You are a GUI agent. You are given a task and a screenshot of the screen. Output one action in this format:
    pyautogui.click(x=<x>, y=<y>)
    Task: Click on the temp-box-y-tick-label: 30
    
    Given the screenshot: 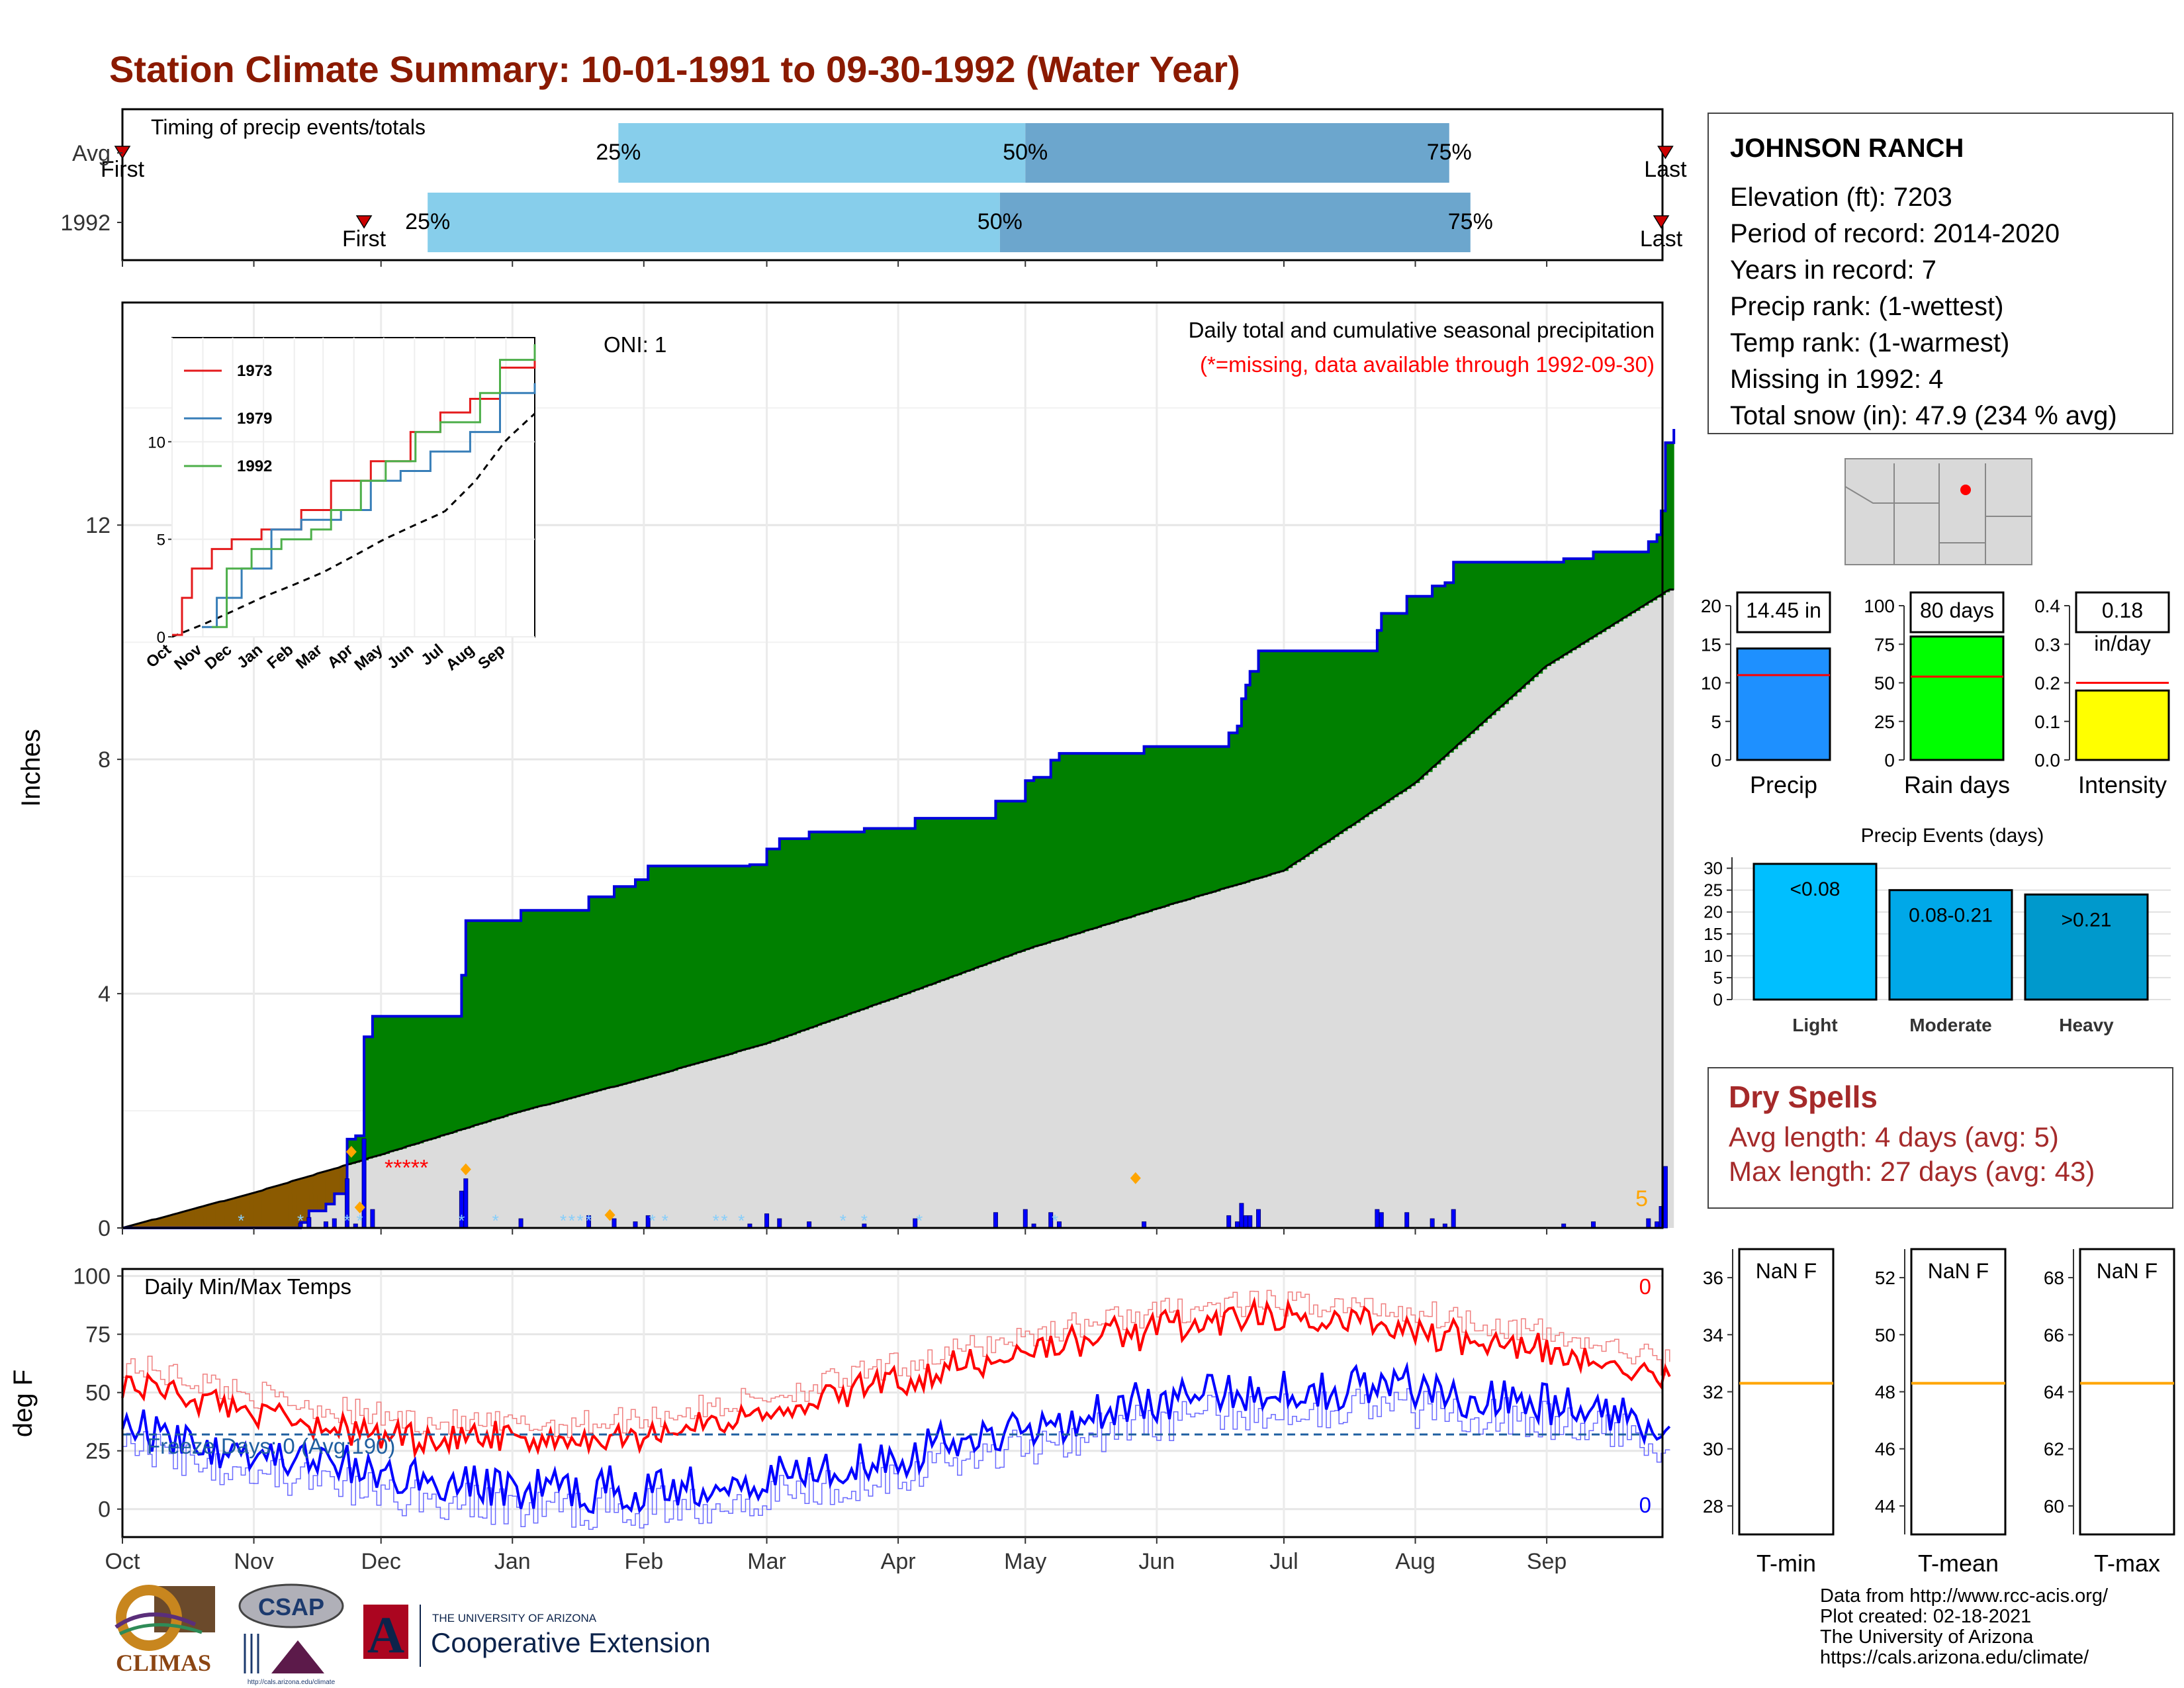 What is the action you would take?
    pyautogui.click(x=1713, y=1449)
    